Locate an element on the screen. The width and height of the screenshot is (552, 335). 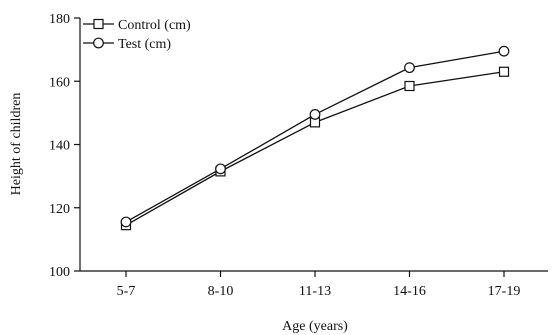
x-ticks: 5-7 8-10 11-13 14-16 17-19 is located at coordinates (319, 285).